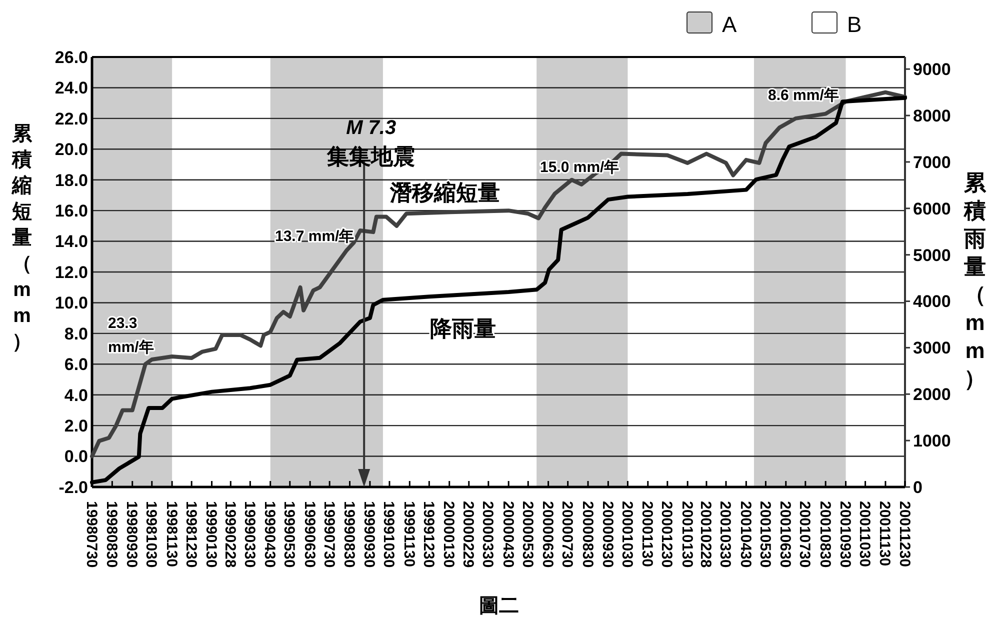  What do you see at coordinates (932, 116) in the screenshot?
I see `y2-tick-label: 8000` at bounding box center [932, 116].